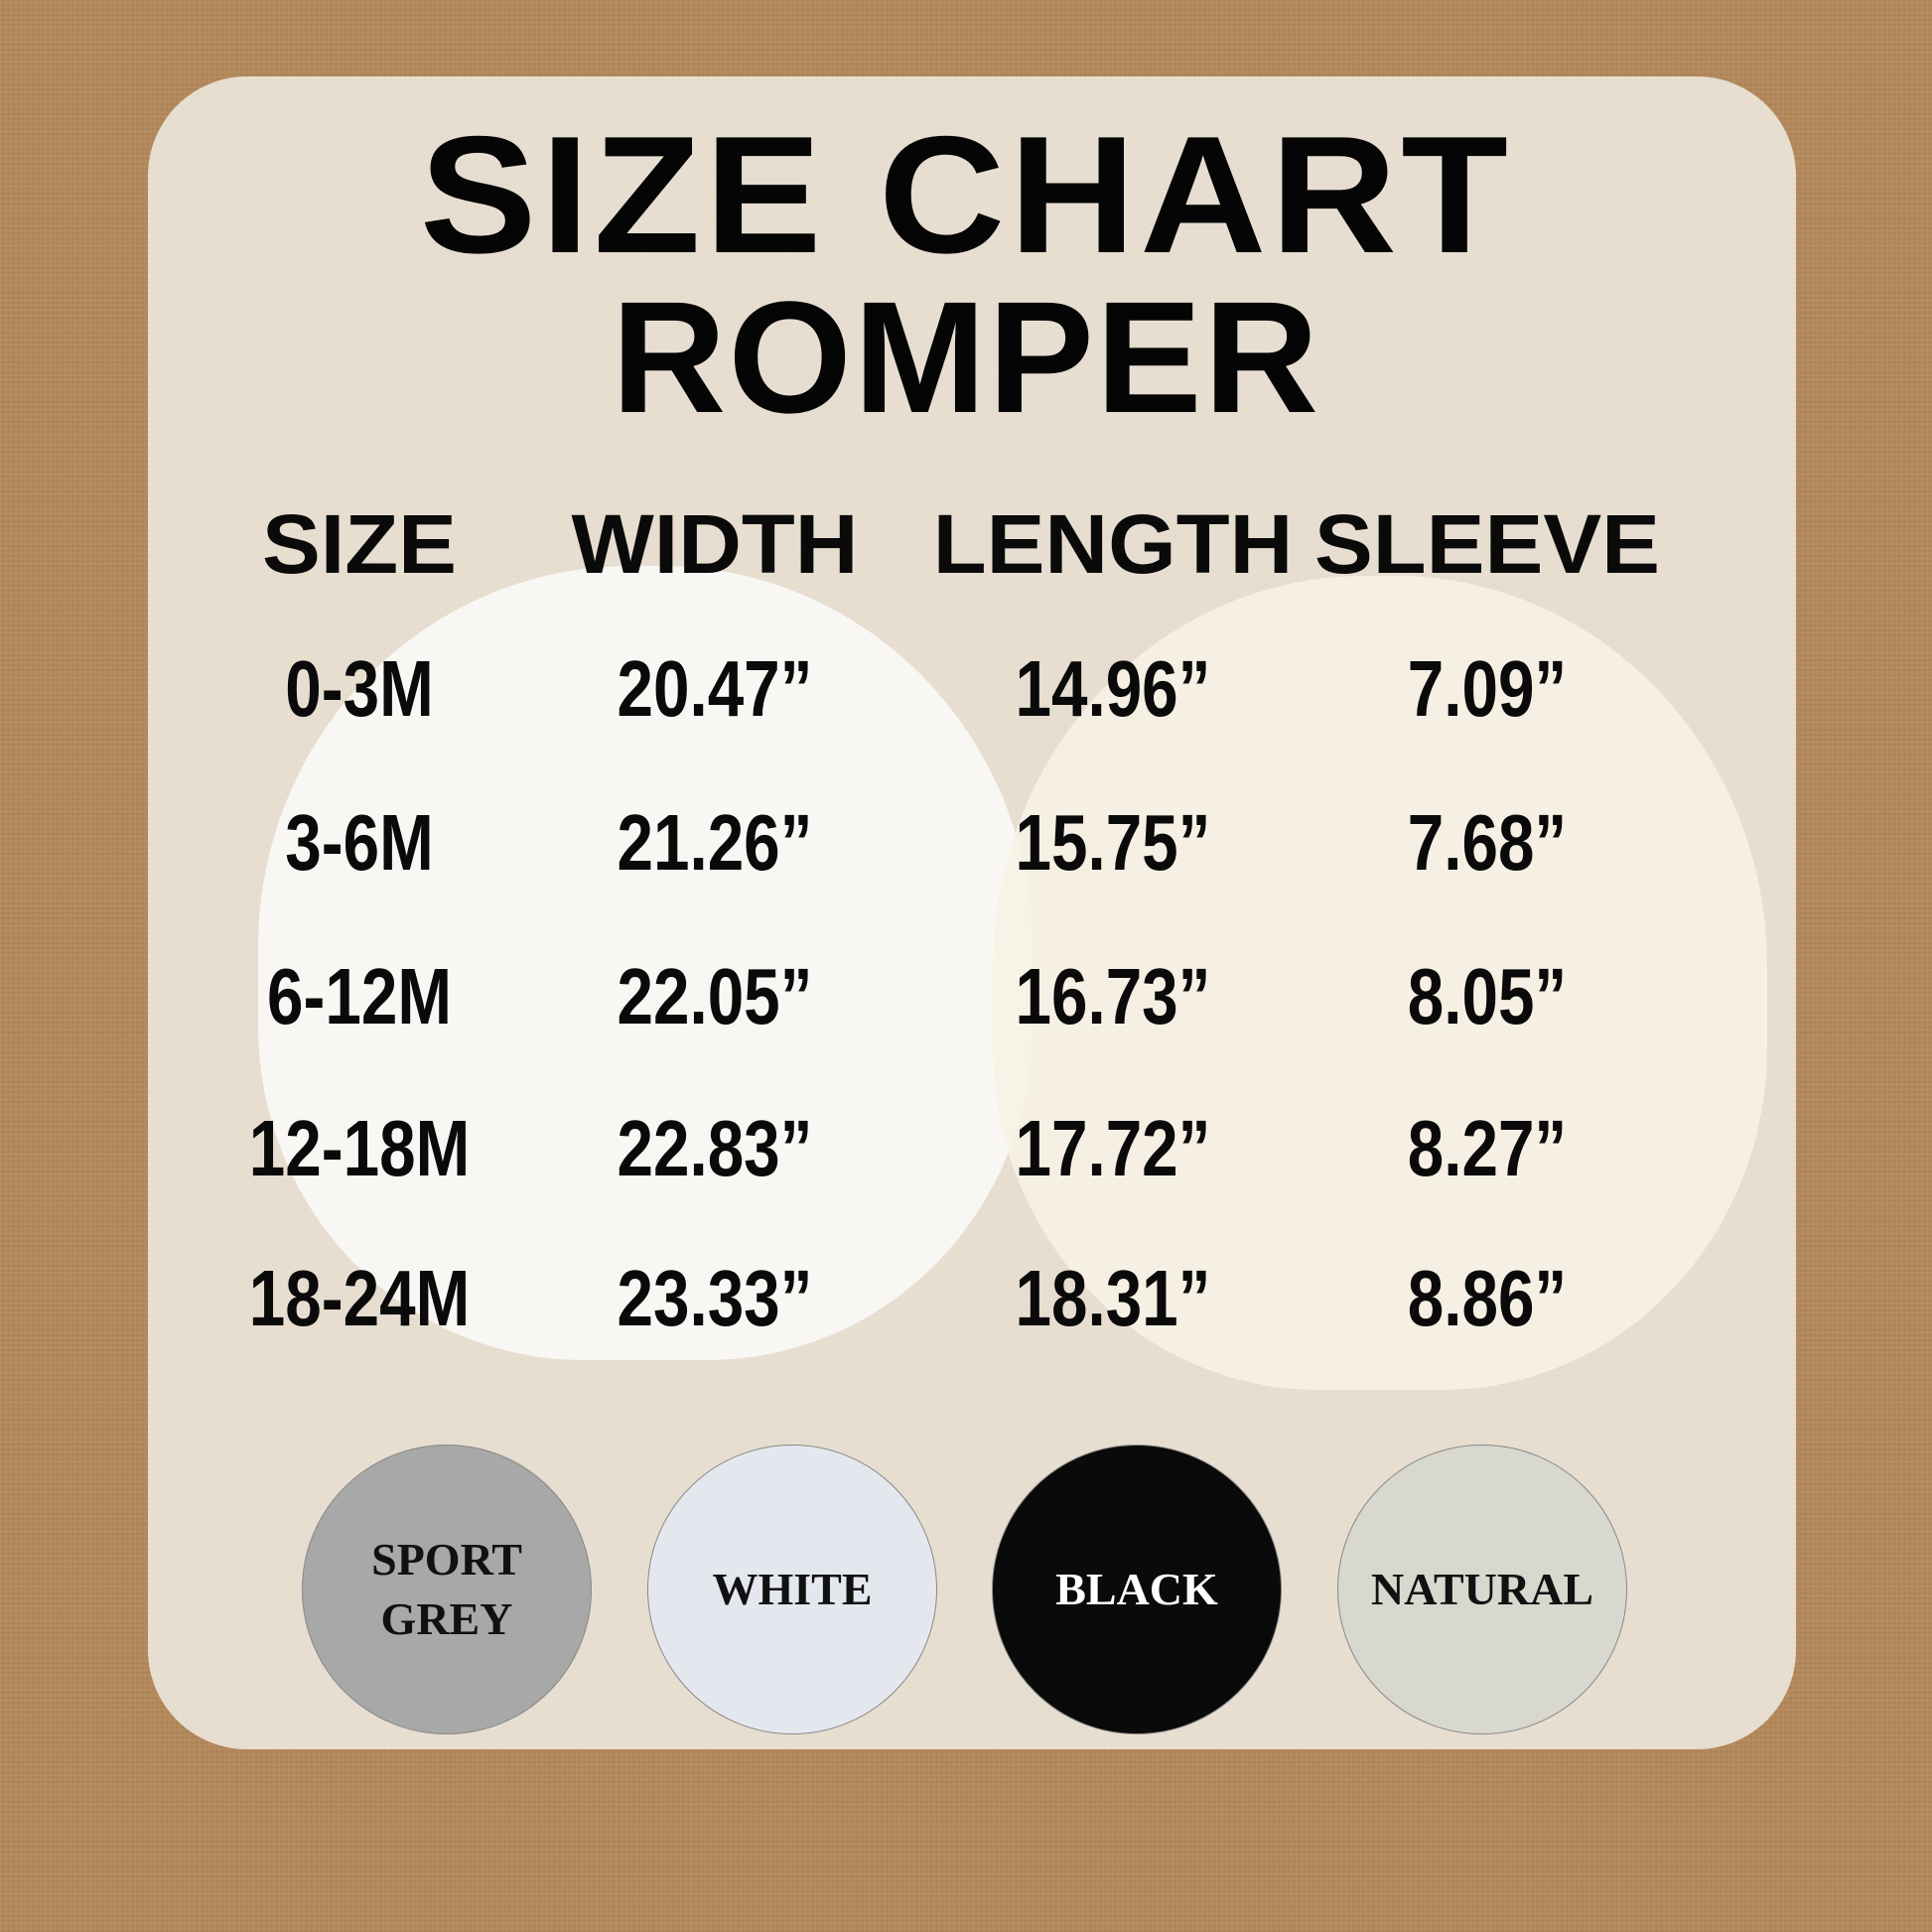 The width and height of the screenshot is (1932, 1932). Describe the element at coordinates (1113, 1148) in the screenshot. I see `measurement-cell: 17.72”` at that location.